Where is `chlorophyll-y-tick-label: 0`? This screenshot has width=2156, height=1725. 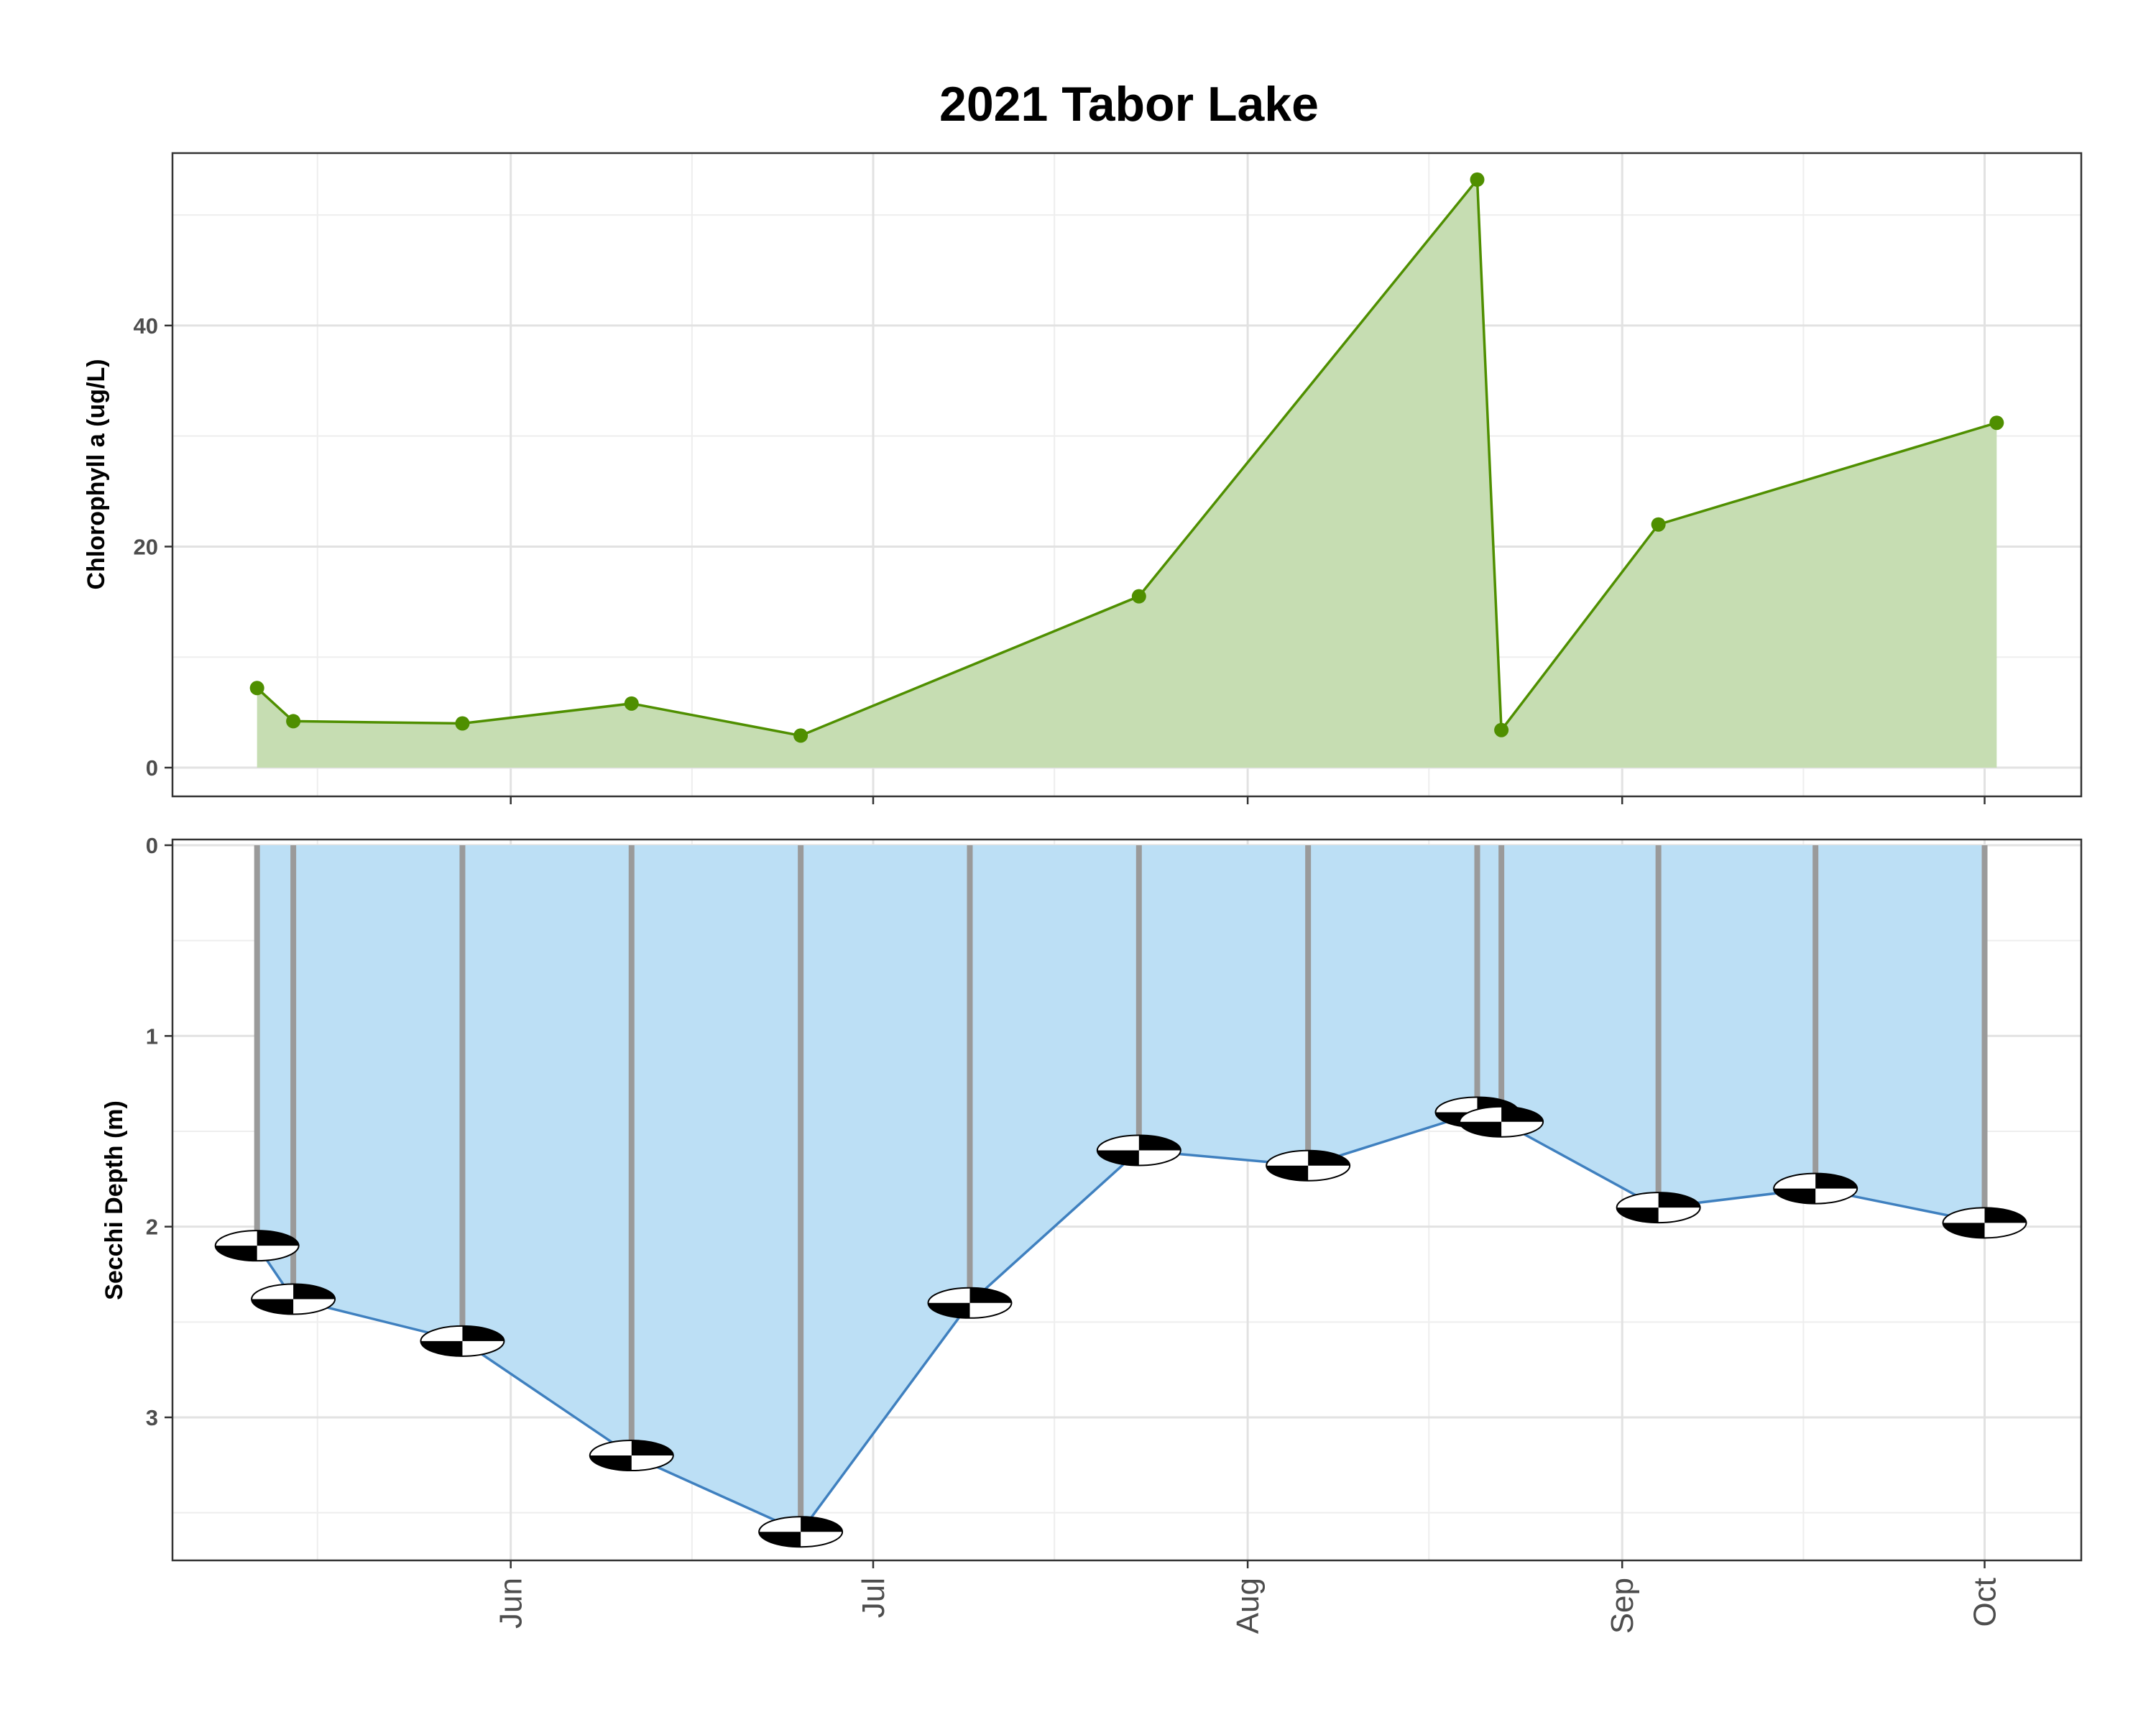
chlorophyll-y-tick-label: 0 is located at coordinates (152, 768).